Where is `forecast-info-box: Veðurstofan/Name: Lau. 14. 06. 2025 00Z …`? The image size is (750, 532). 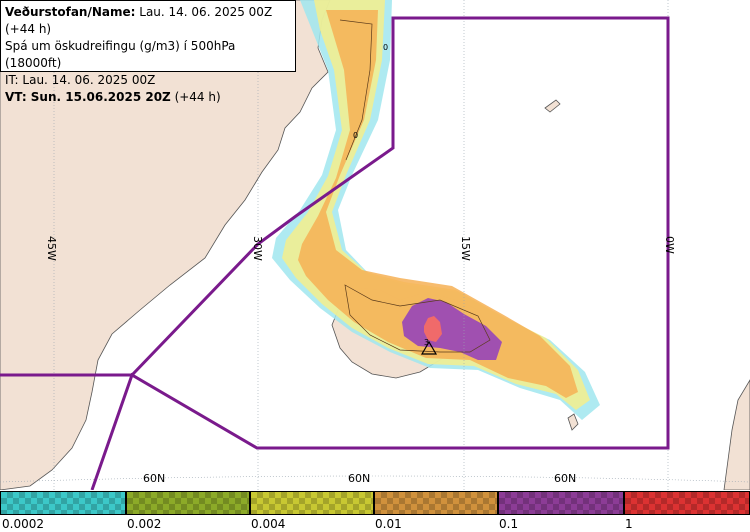 forecast-info-box: Veðurstofan/Name: Lau. 14. 06. 2025 00Z … is located at coordinates (148, 52).